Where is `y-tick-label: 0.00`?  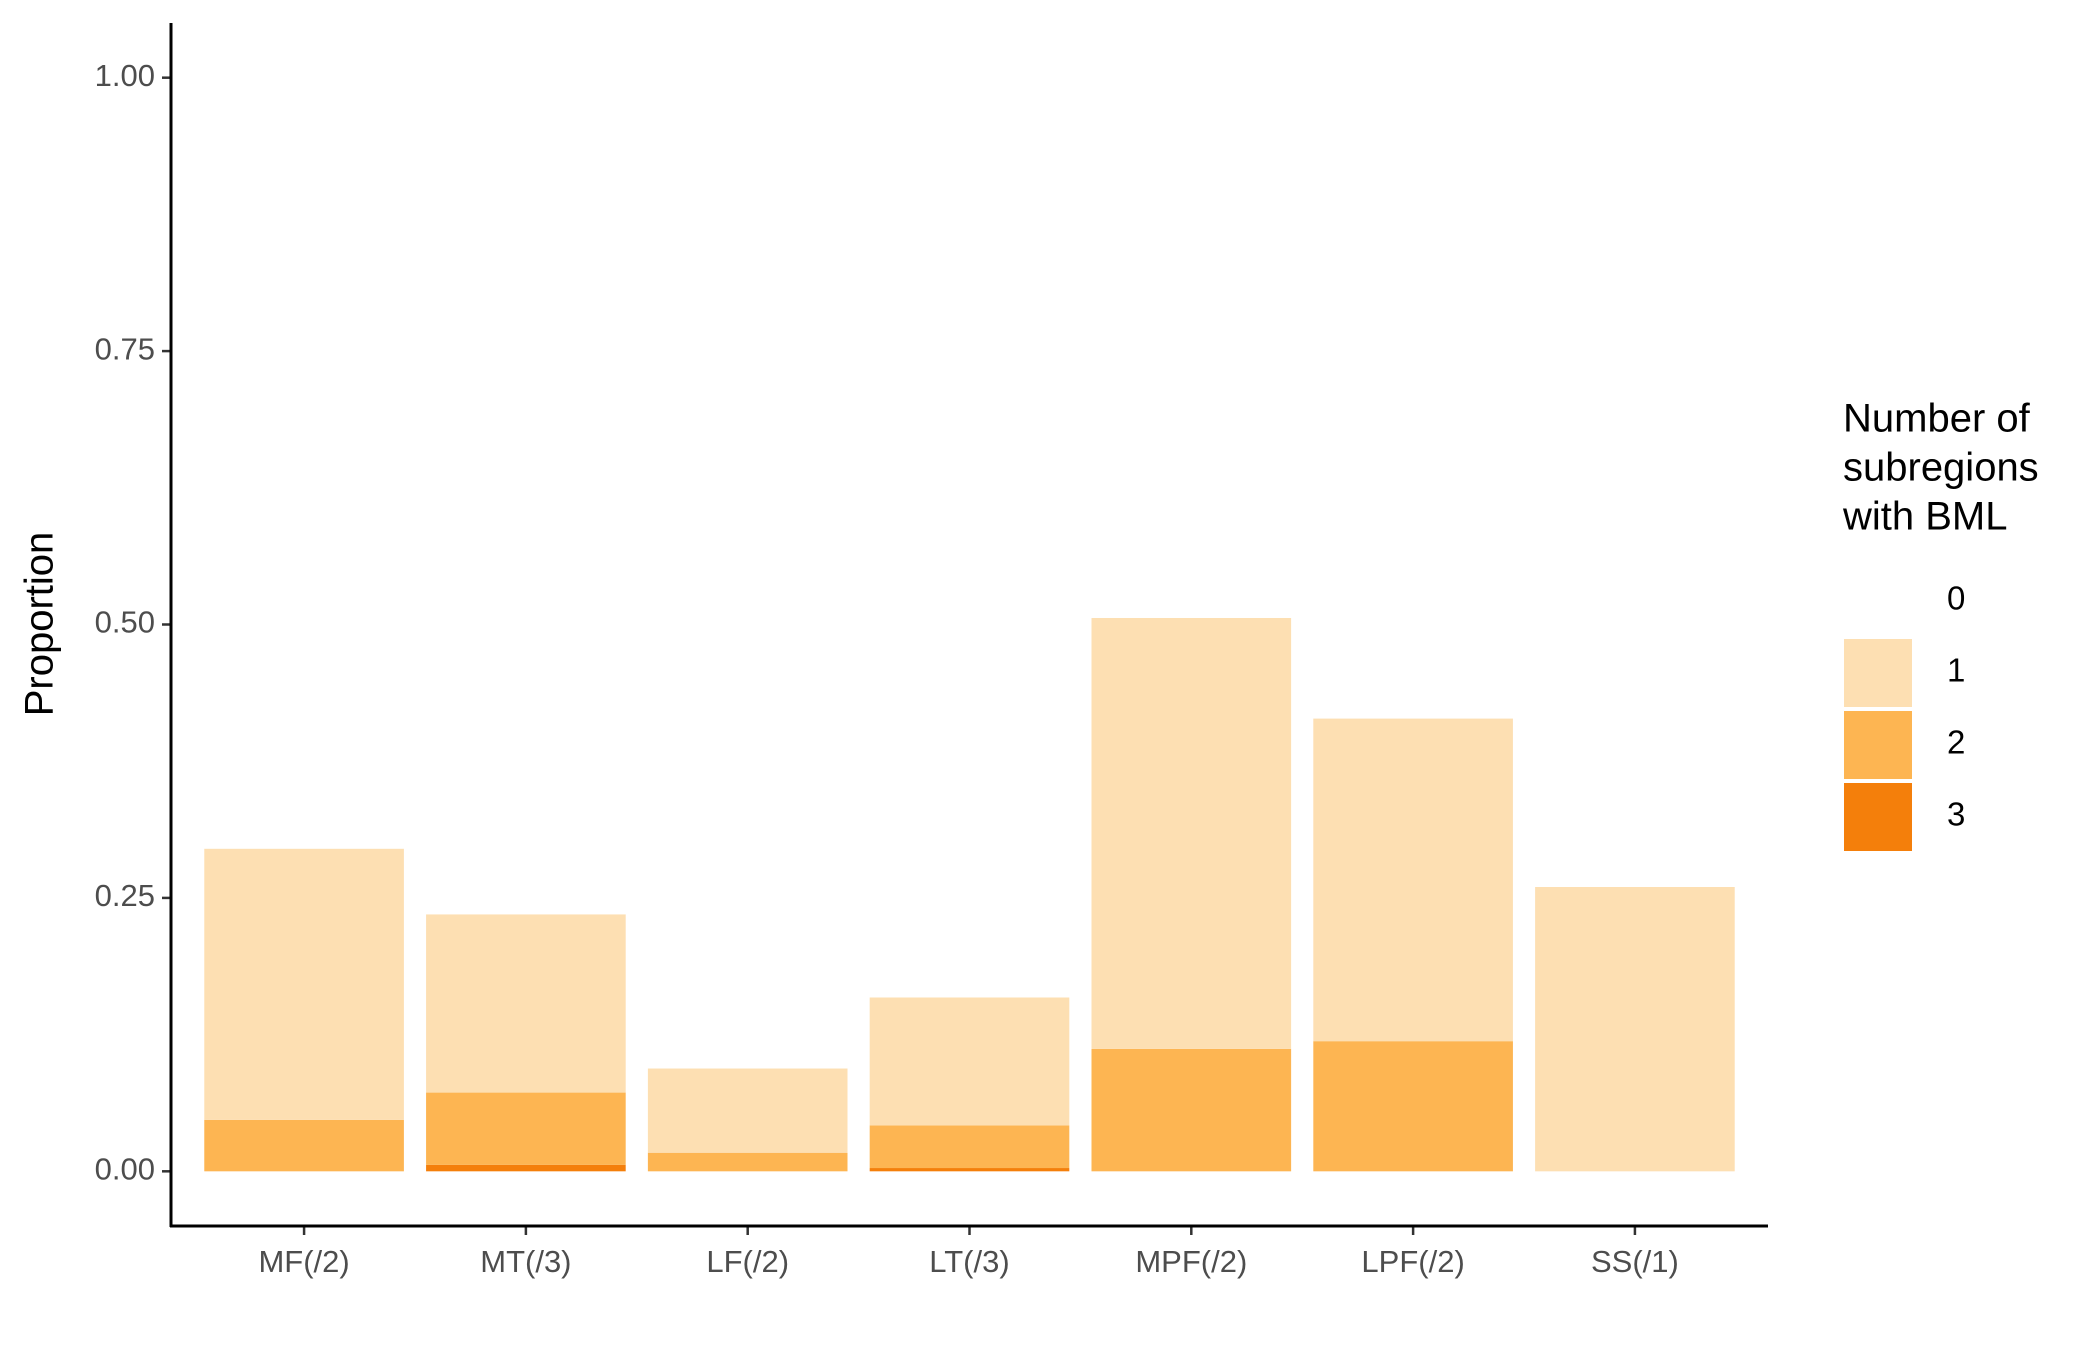
y-tick-label: 0.00 is located at coordinates (125, 1169).